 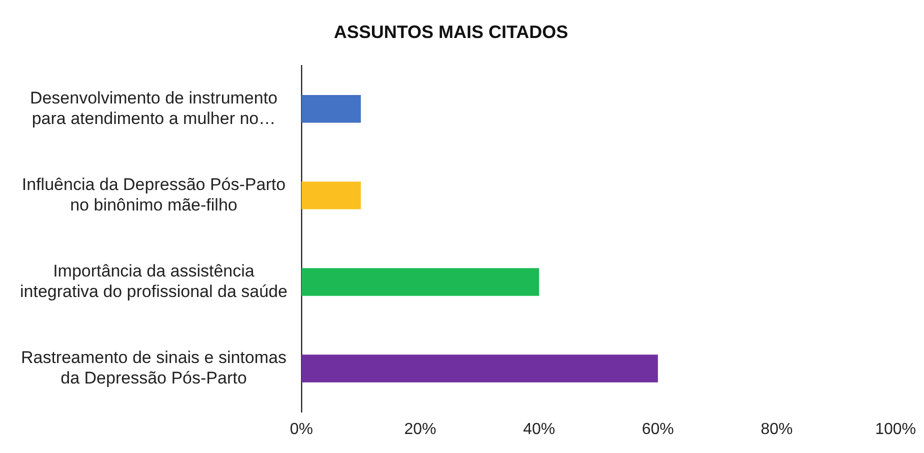 I want to click on y-tick-label: Importância da assistência integrativa do profissional da saúde, so click(x=154, y=281).